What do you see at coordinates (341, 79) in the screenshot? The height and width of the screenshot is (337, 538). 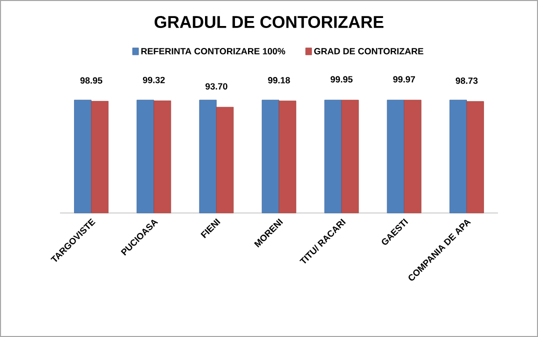 I see `data-label: 99.95` at bounding box center [341, 79].